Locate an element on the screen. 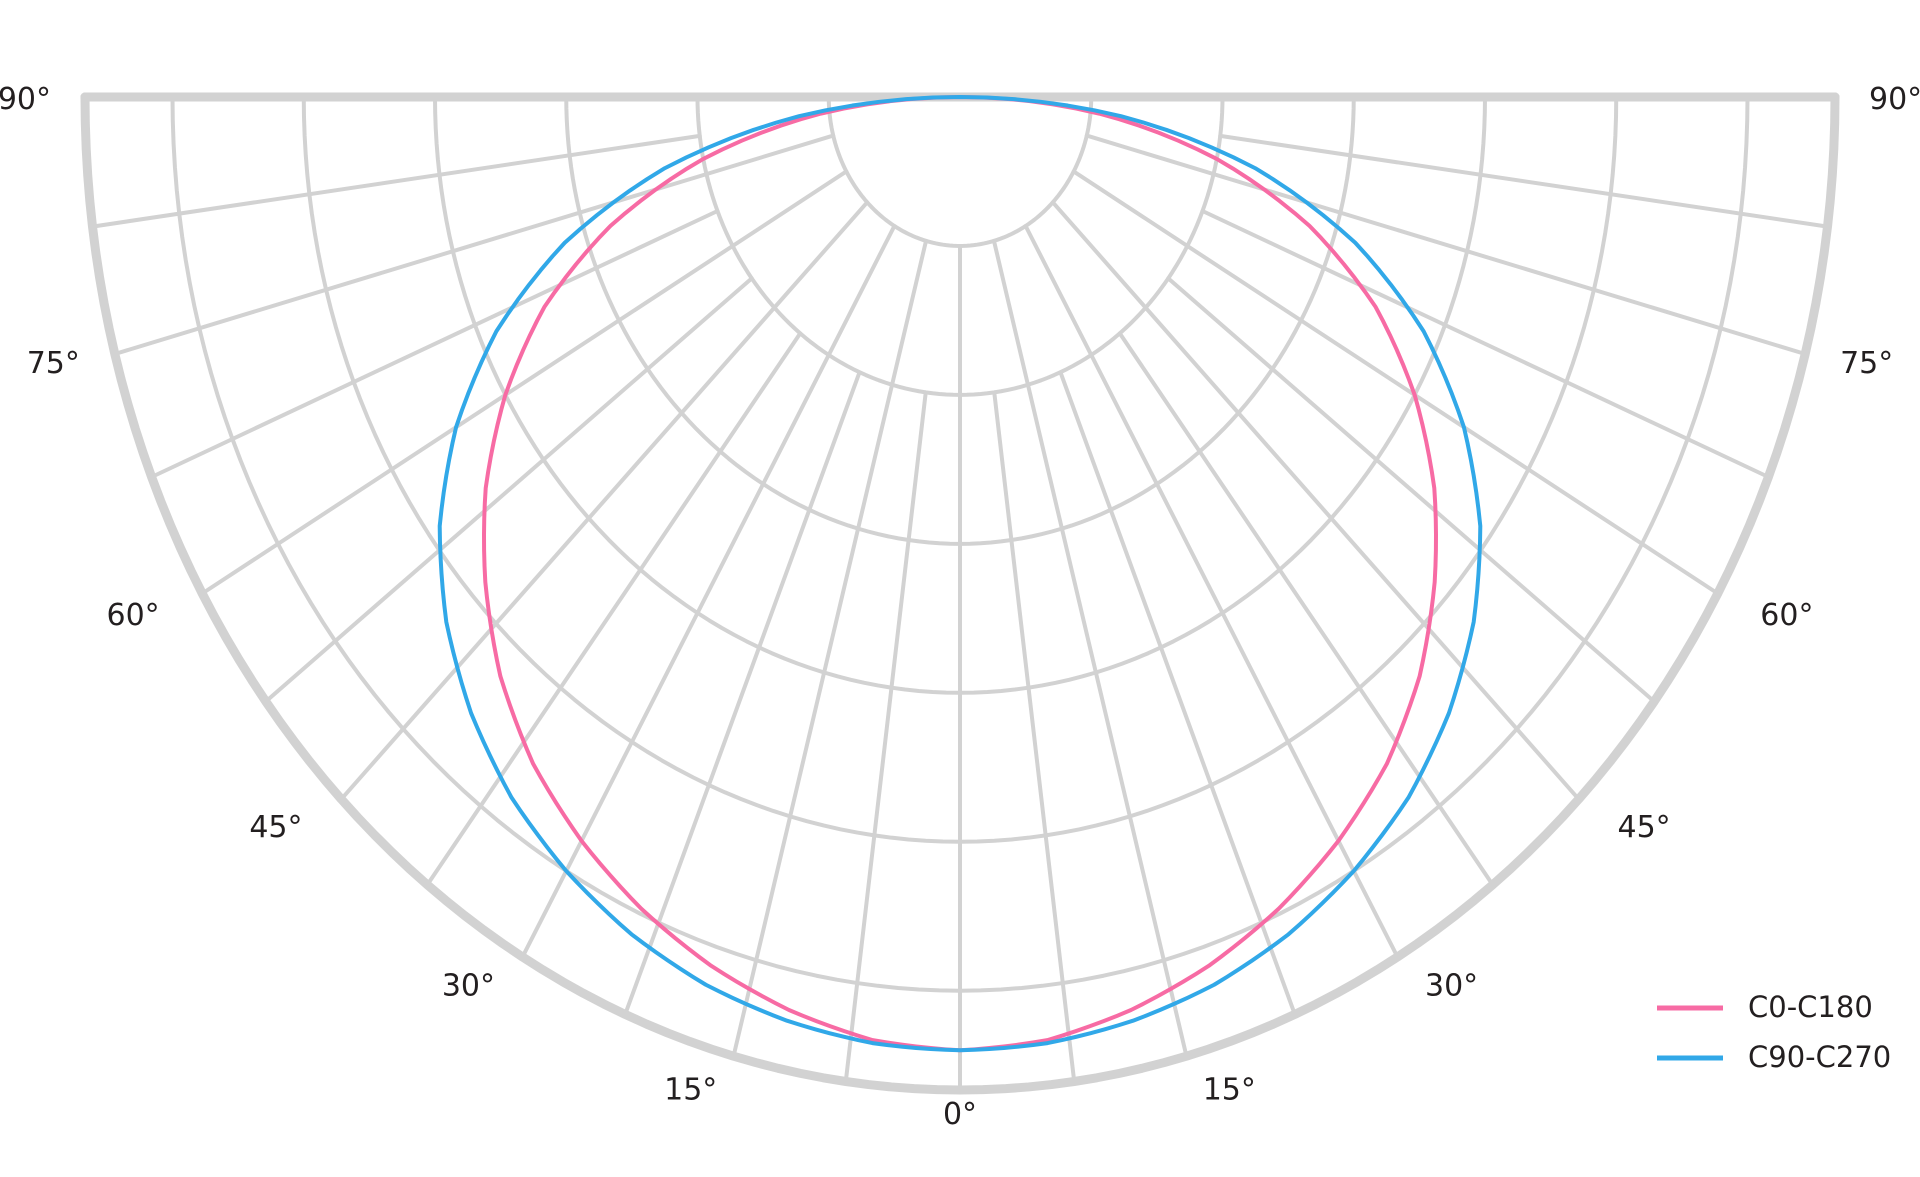 The height and width of the screenshot is (1177, 1920). angle-tick-right-30: 30° is located at coordinates (1451, 985).